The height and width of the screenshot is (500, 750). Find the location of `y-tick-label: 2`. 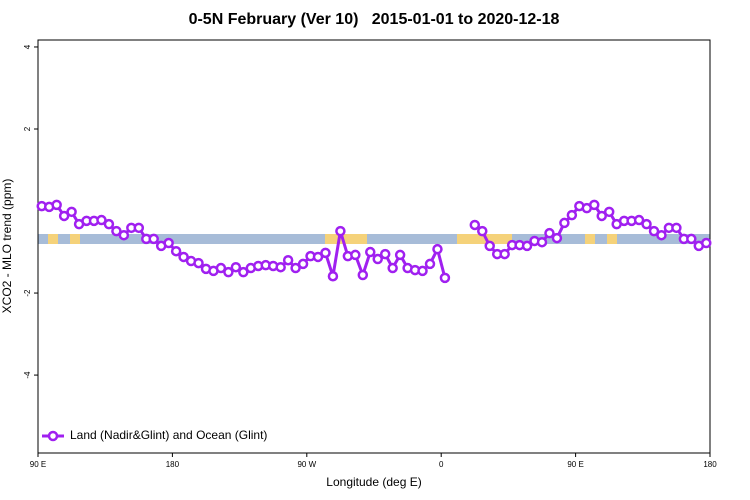

y-tick-label: 2 is located at coordinates (27, 128).